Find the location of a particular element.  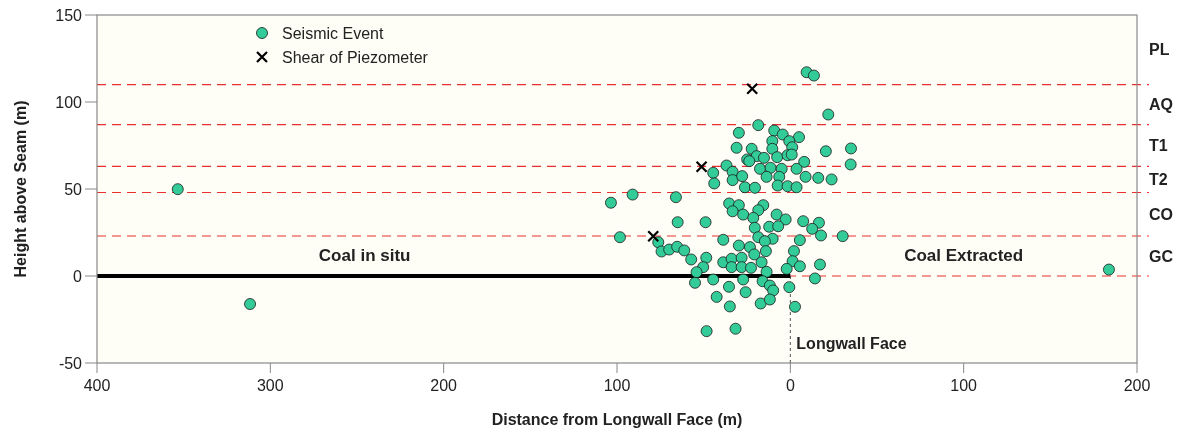

ref-line-label: Longwall Face is located at coordinates (851, 343).